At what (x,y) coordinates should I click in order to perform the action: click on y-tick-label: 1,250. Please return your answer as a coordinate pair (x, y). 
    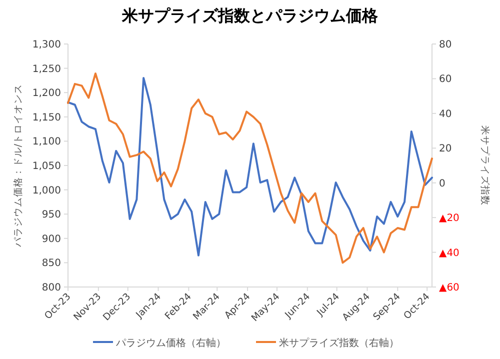
    Looking at the image, I should click on (46, 69).